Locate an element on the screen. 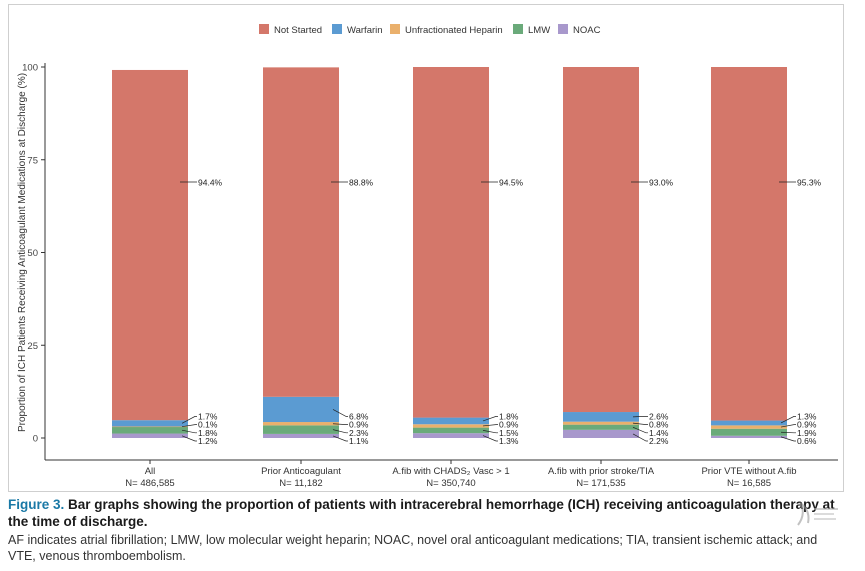 This screenshot has width=865, height=571. legend-label: Unfractionated Heparin is located at coordinates (454, 30).